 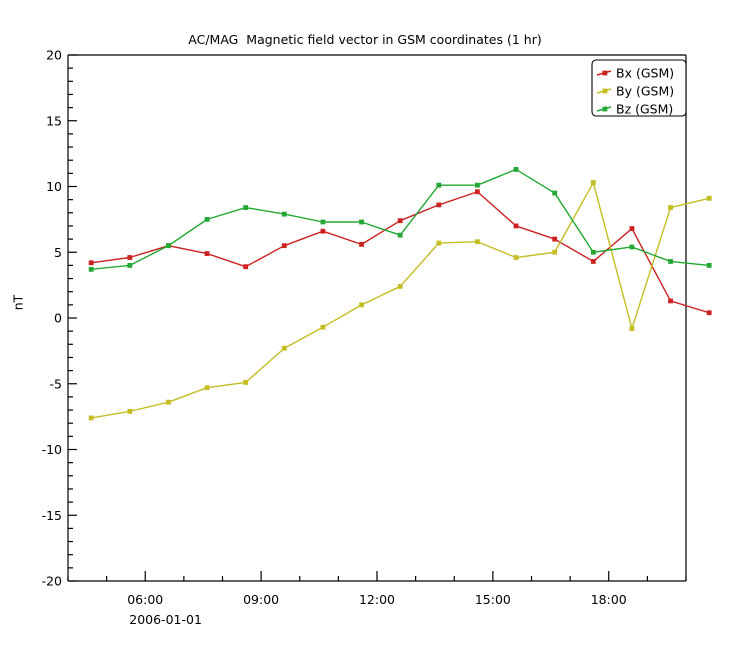 What do you see at coordinates (52, 449) in the screenshot?
I see `y-tick-label: -10` at bounding box center [52, 449].